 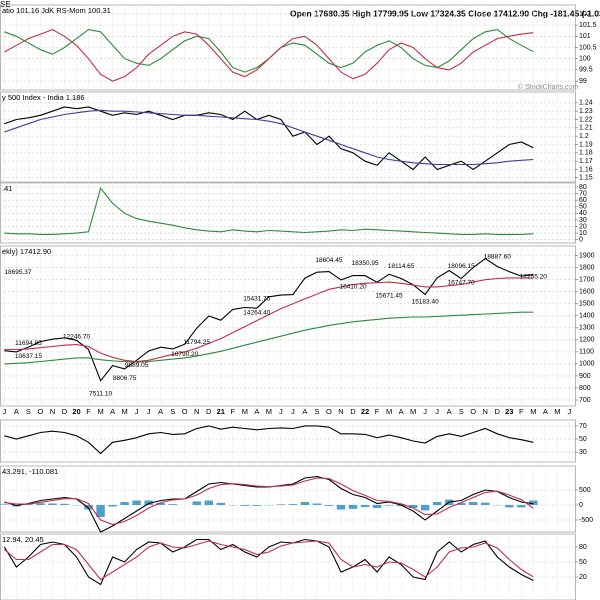 I want to click on annotation: 18604.45, so click(x=328, y=260).